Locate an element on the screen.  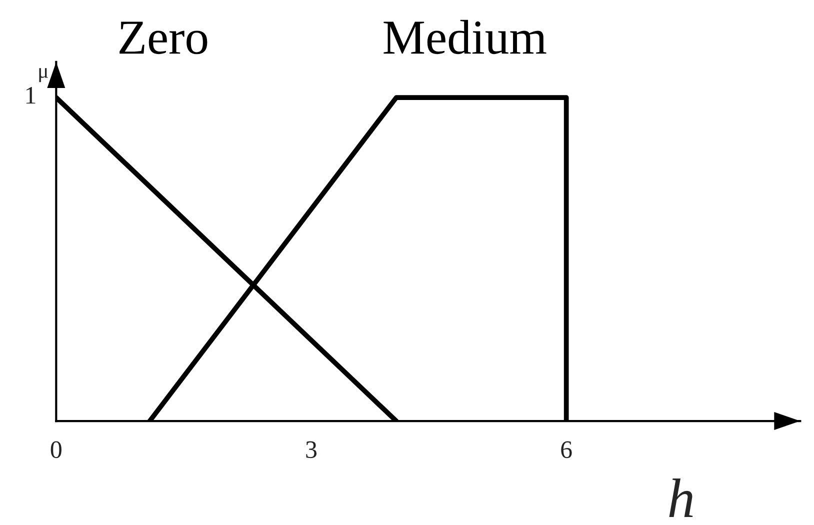
annotation: 1 is located at coordinates (31, 95).